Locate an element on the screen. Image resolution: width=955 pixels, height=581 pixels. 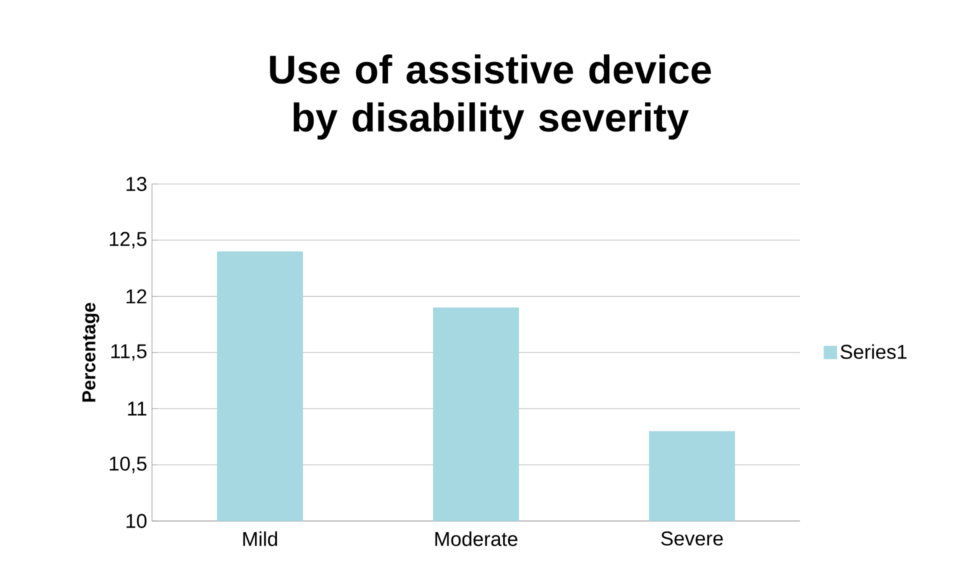
legend-label: Series1 is located at coordinates (873, 351).